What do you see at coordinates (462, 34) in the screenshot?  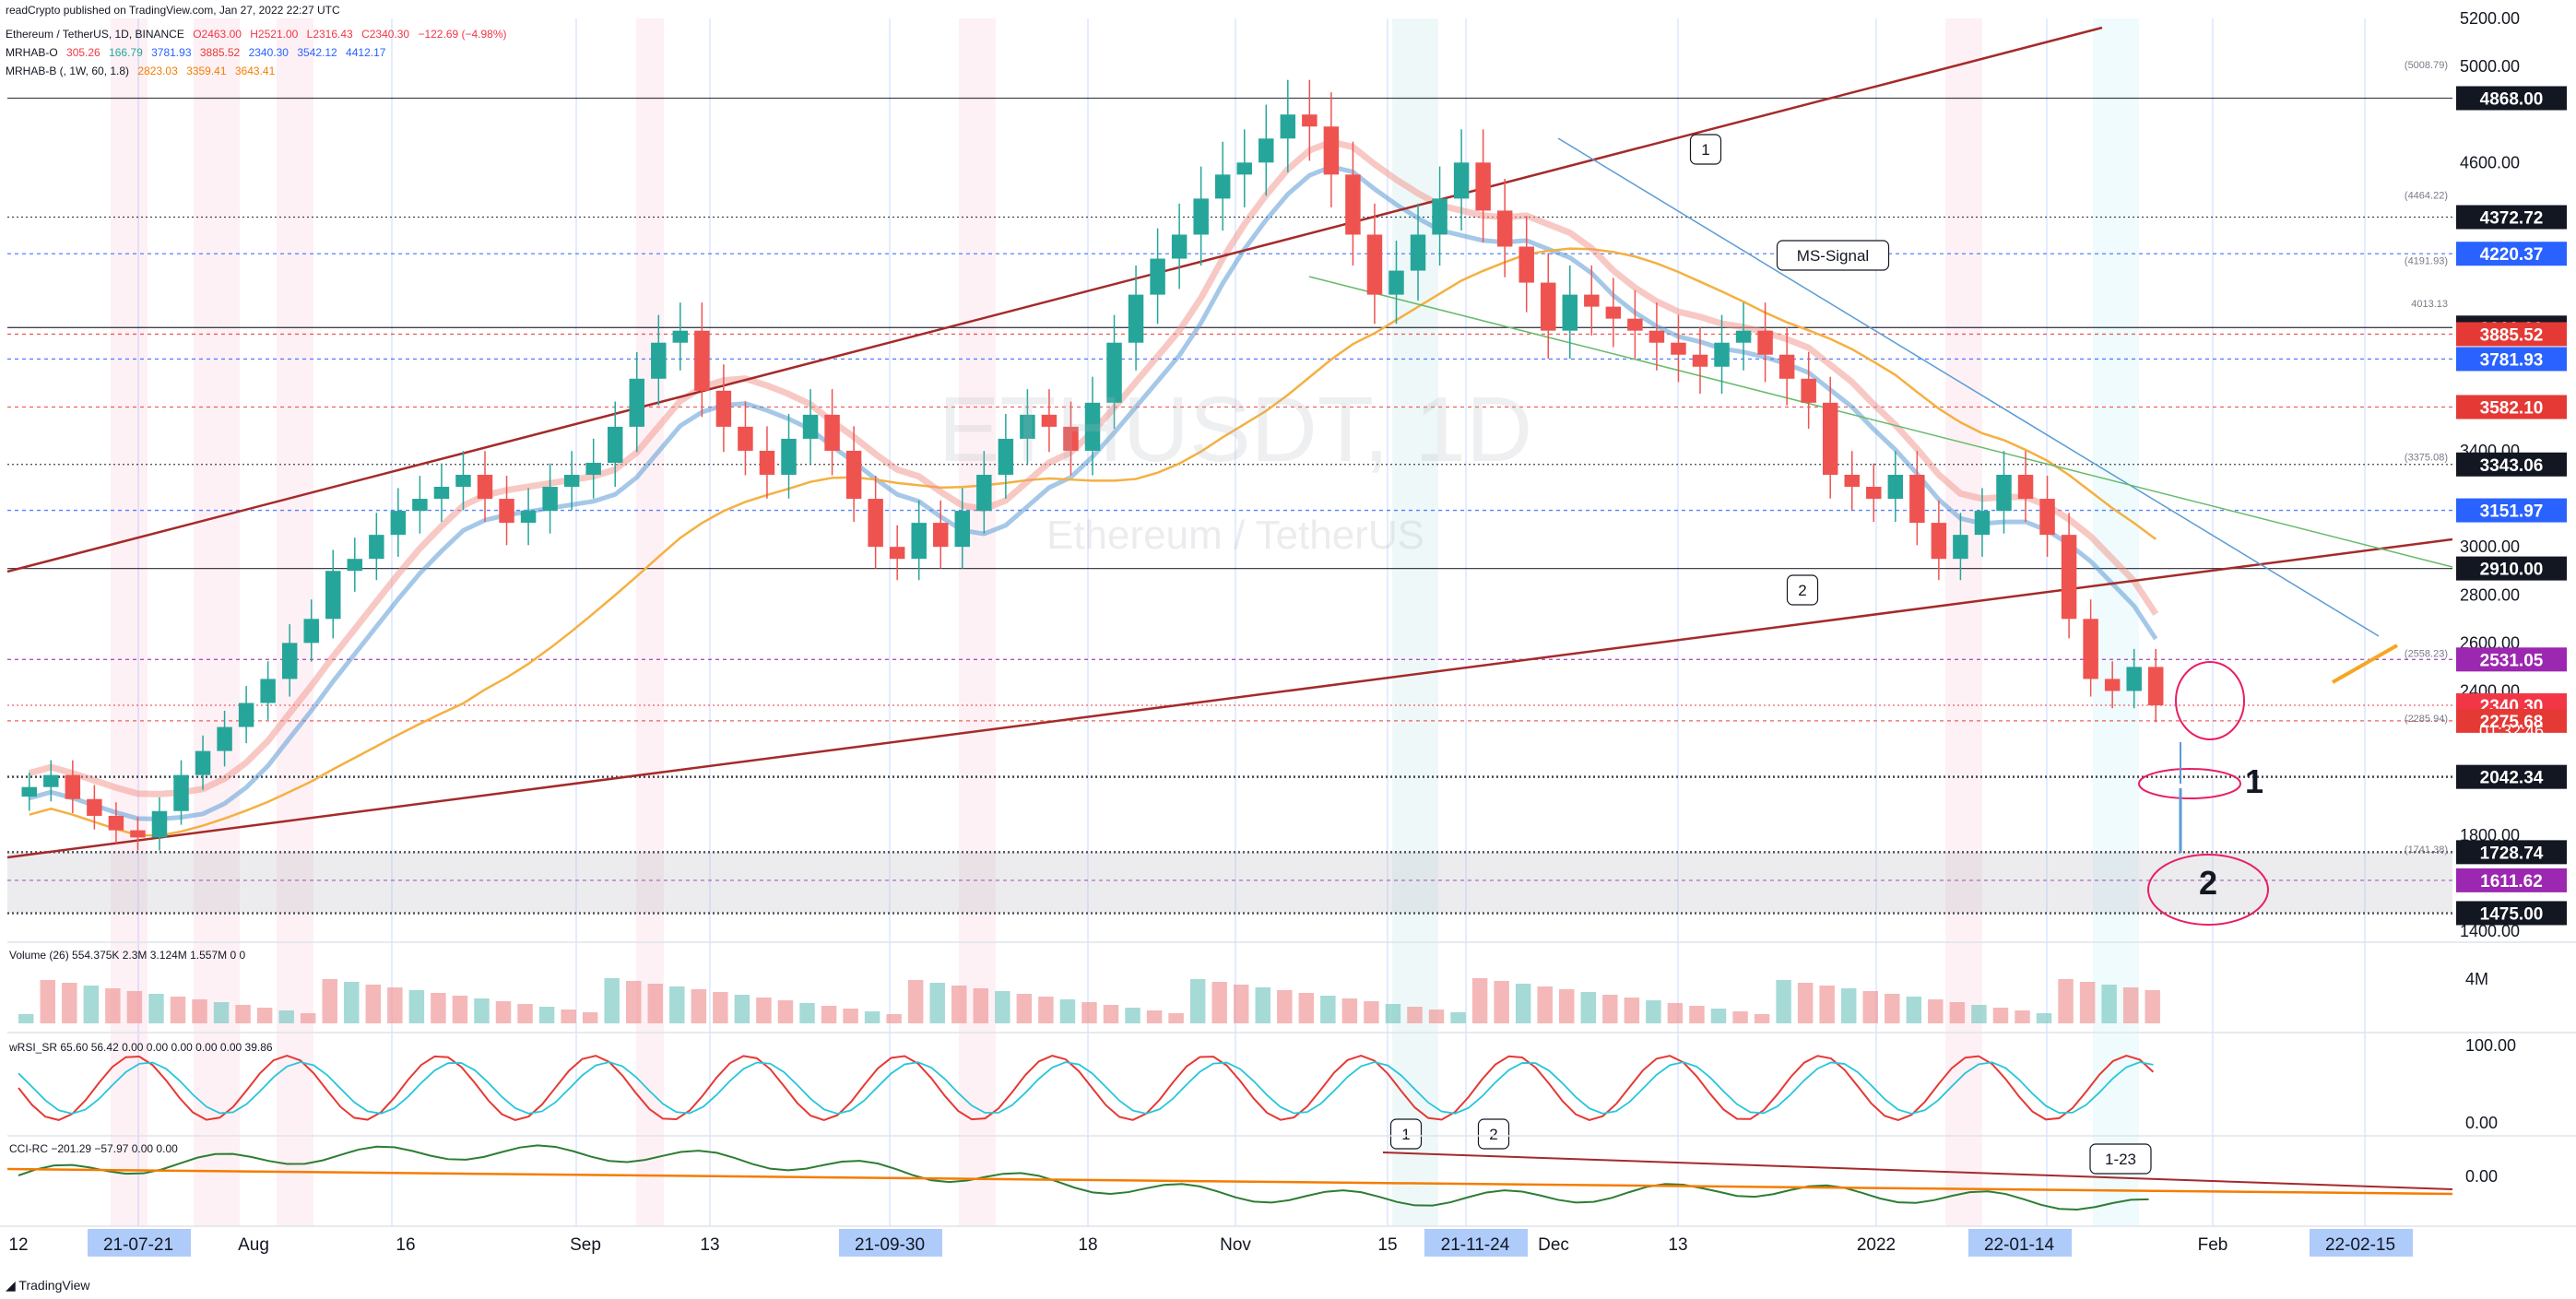 I see `legend-change: −122.69 (−4.98%)` at bounding box center [462, 34].